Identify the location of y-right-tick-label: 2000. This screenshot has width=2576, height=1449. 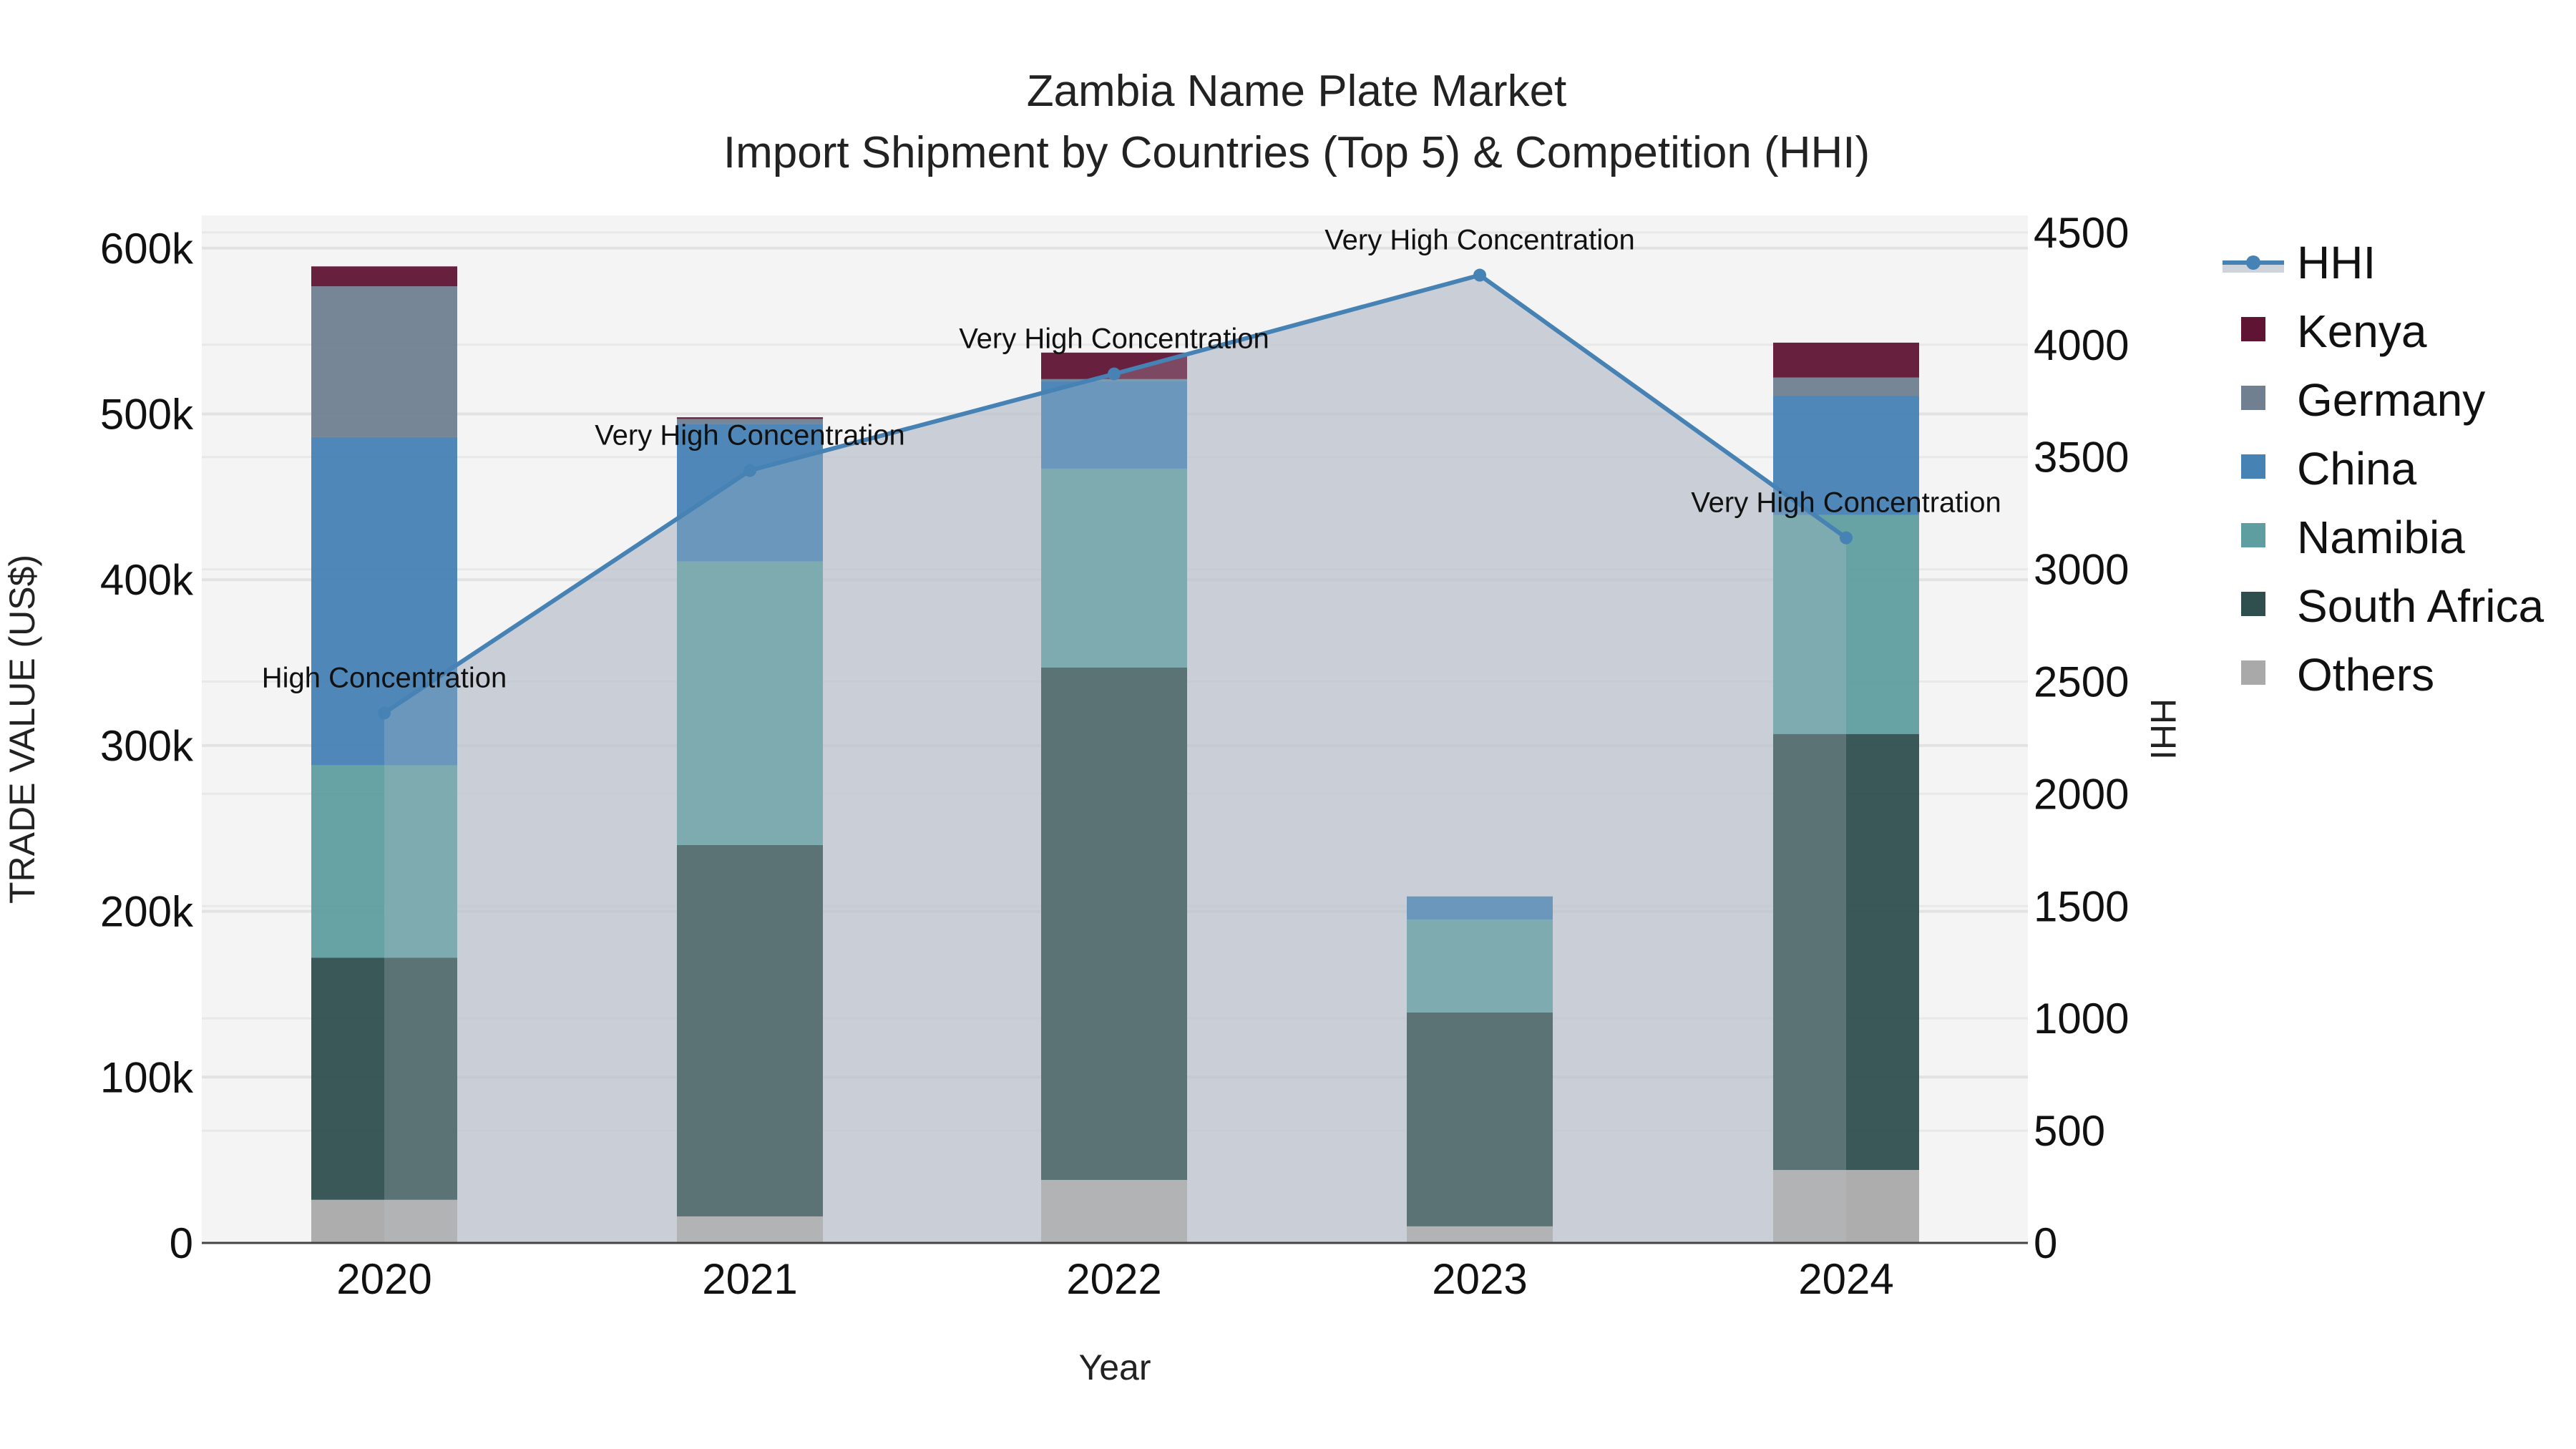
(2081, 794).